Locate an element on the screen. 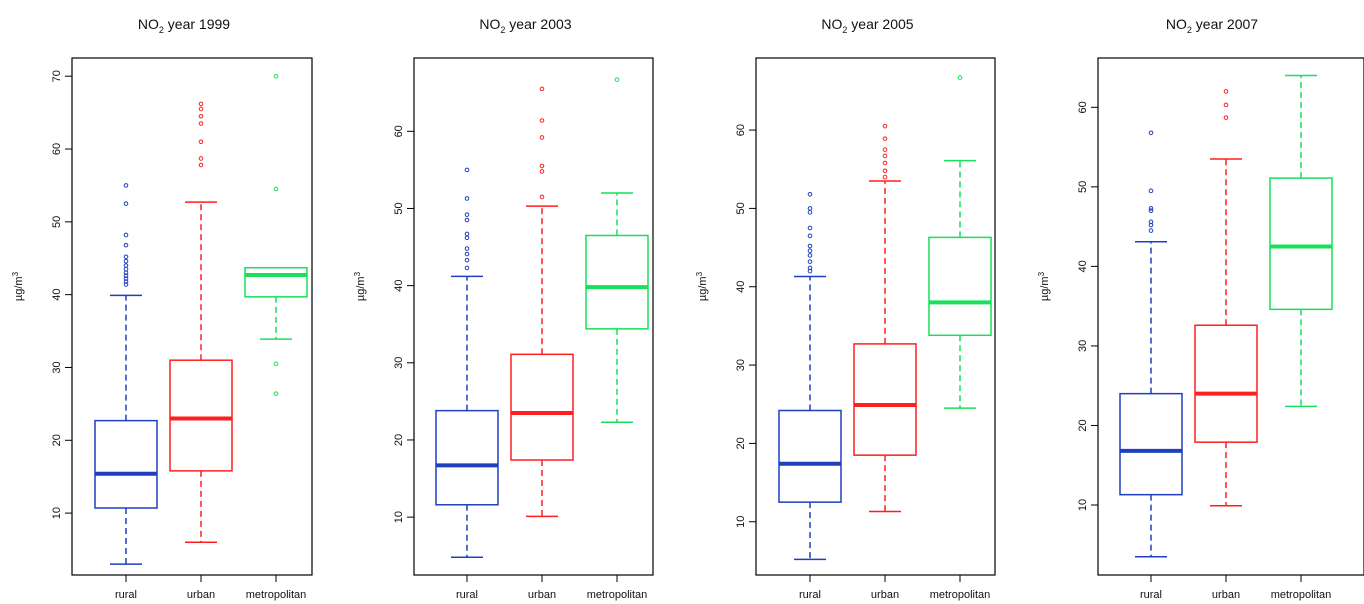 This screenshot has height=604, width=1364. panel-title: NO2 year 2007 is located at coordinates (1212, 25).